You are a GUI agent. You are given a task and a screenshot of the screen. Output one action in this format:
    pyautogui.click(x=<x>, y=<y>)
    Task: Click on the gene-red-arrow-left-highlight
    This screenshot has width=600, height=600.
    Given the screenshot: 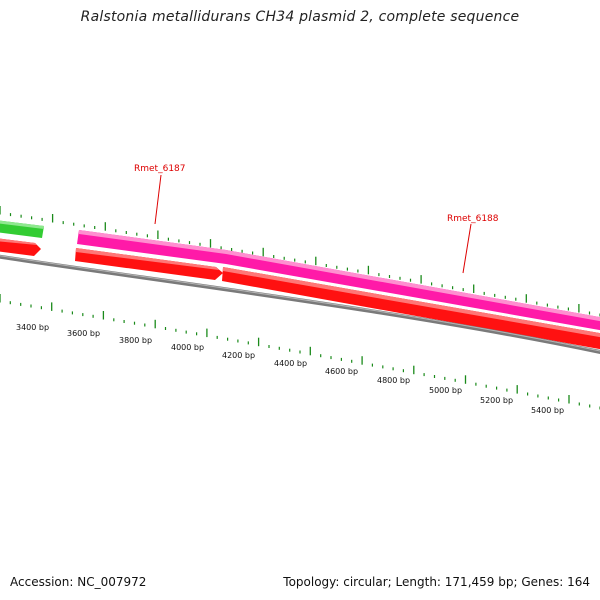 What is the action you would take?
    pyautogui.click(x=147, y=259)
    